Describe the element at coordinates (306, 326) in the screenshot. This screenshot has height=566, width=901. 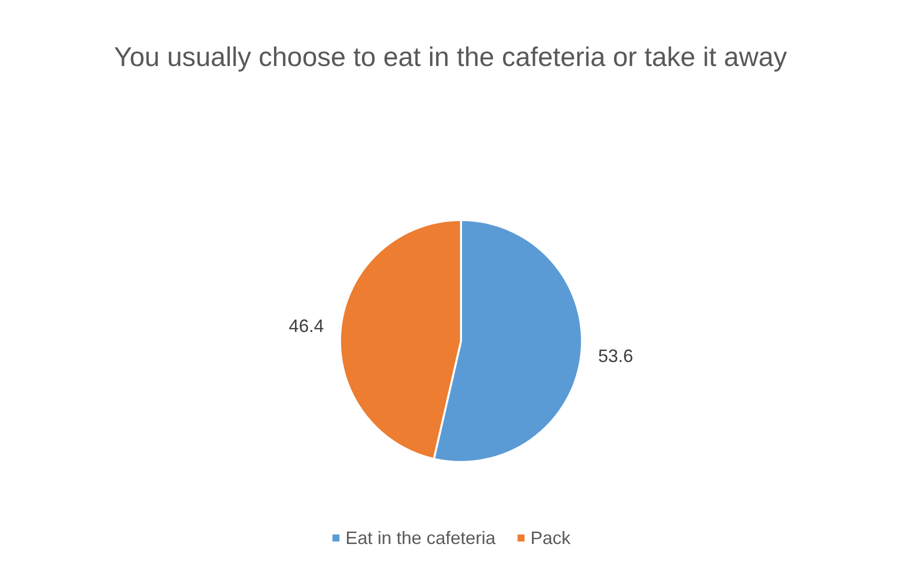
I see `data-label: 46.4` at that location.